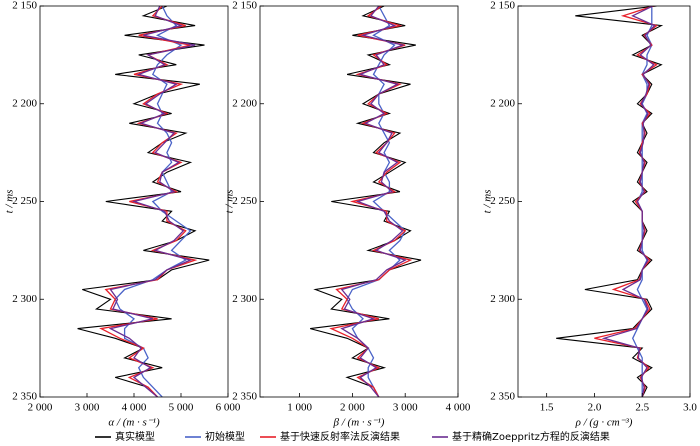 This screenshot has width=700, height=446. I want to click on x-tick-label: 5 000, so click(181, 408).